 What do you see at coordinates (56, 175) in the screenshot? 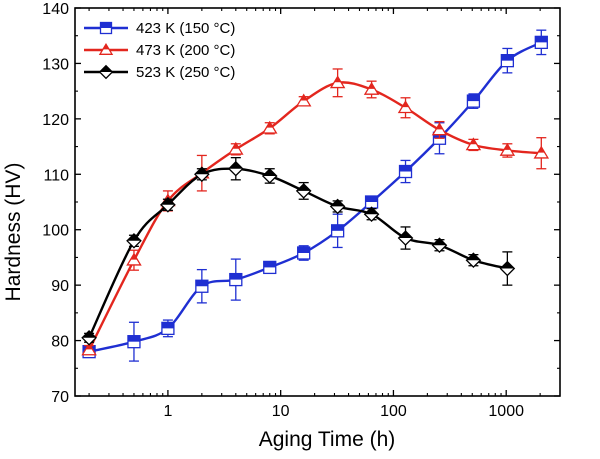
I see `y-tick-label: 110` at bounding box center [56, 175].